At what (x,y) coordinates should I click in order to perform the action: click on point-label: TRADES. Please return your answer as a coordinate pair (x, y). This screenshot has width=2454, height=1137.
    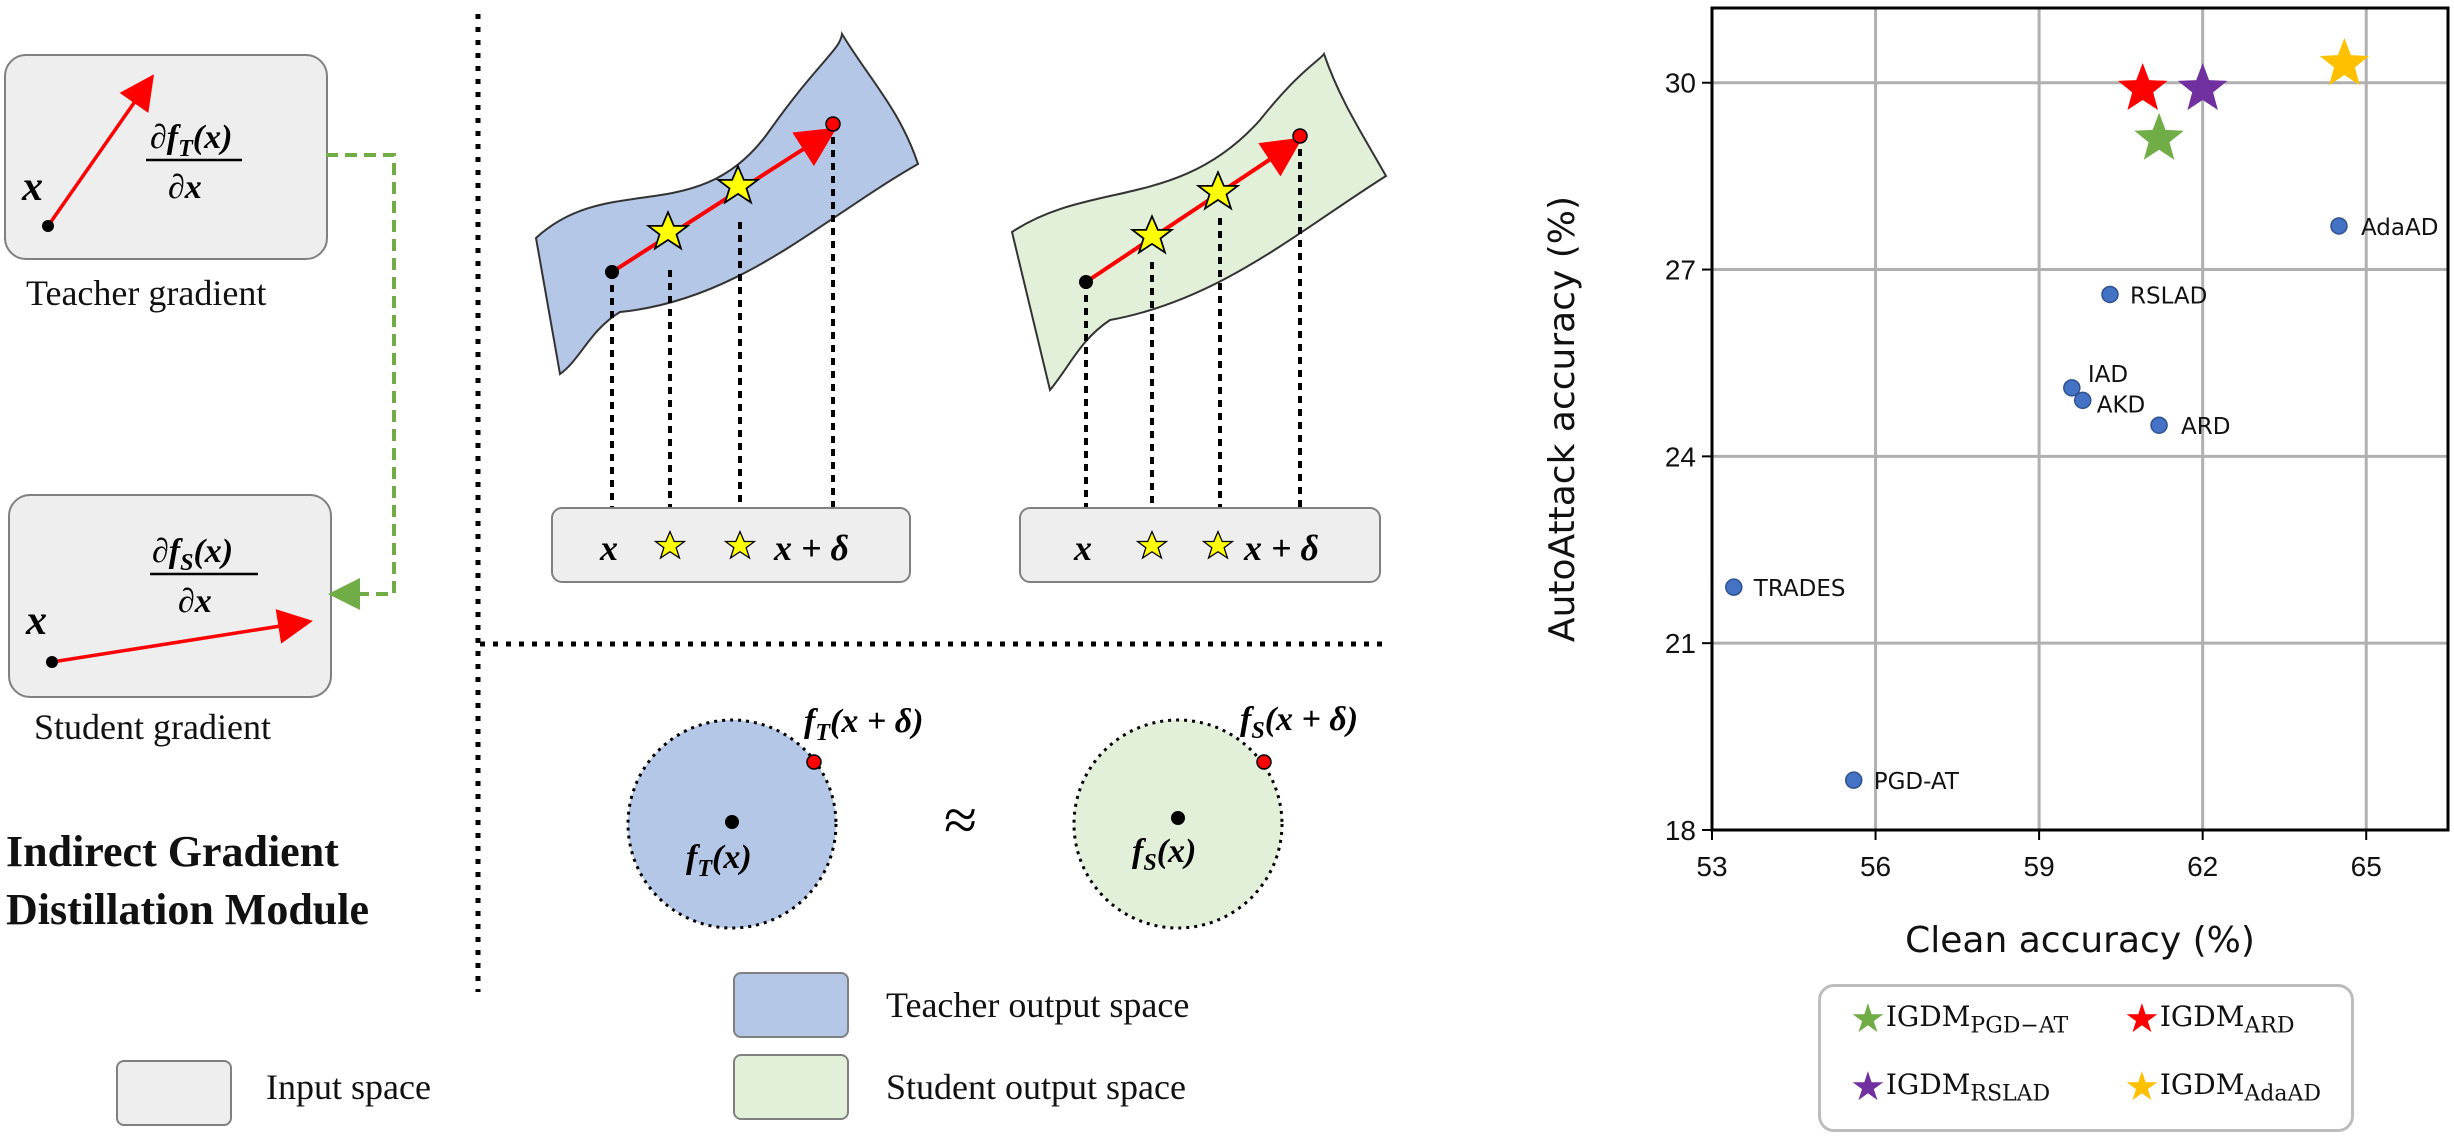
    Looking at the image, I should click on (1799, 589).